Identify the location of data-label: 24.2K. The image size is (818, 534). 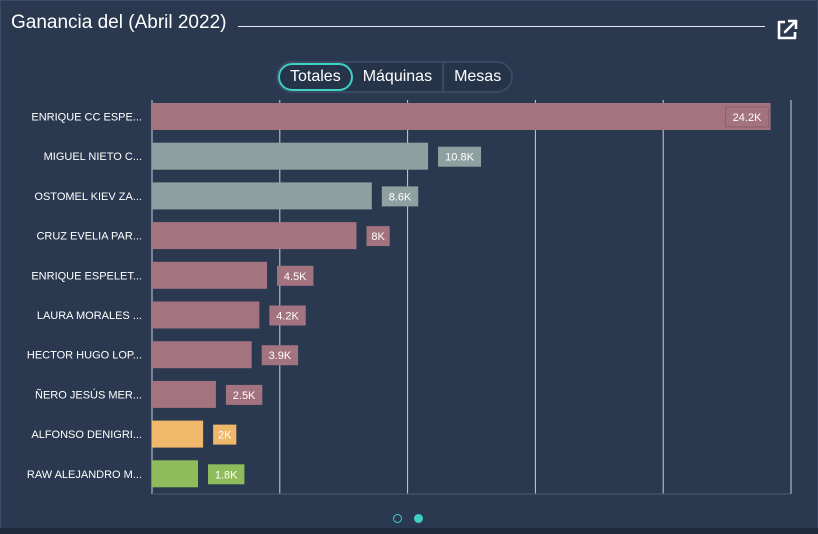
(747, 118).